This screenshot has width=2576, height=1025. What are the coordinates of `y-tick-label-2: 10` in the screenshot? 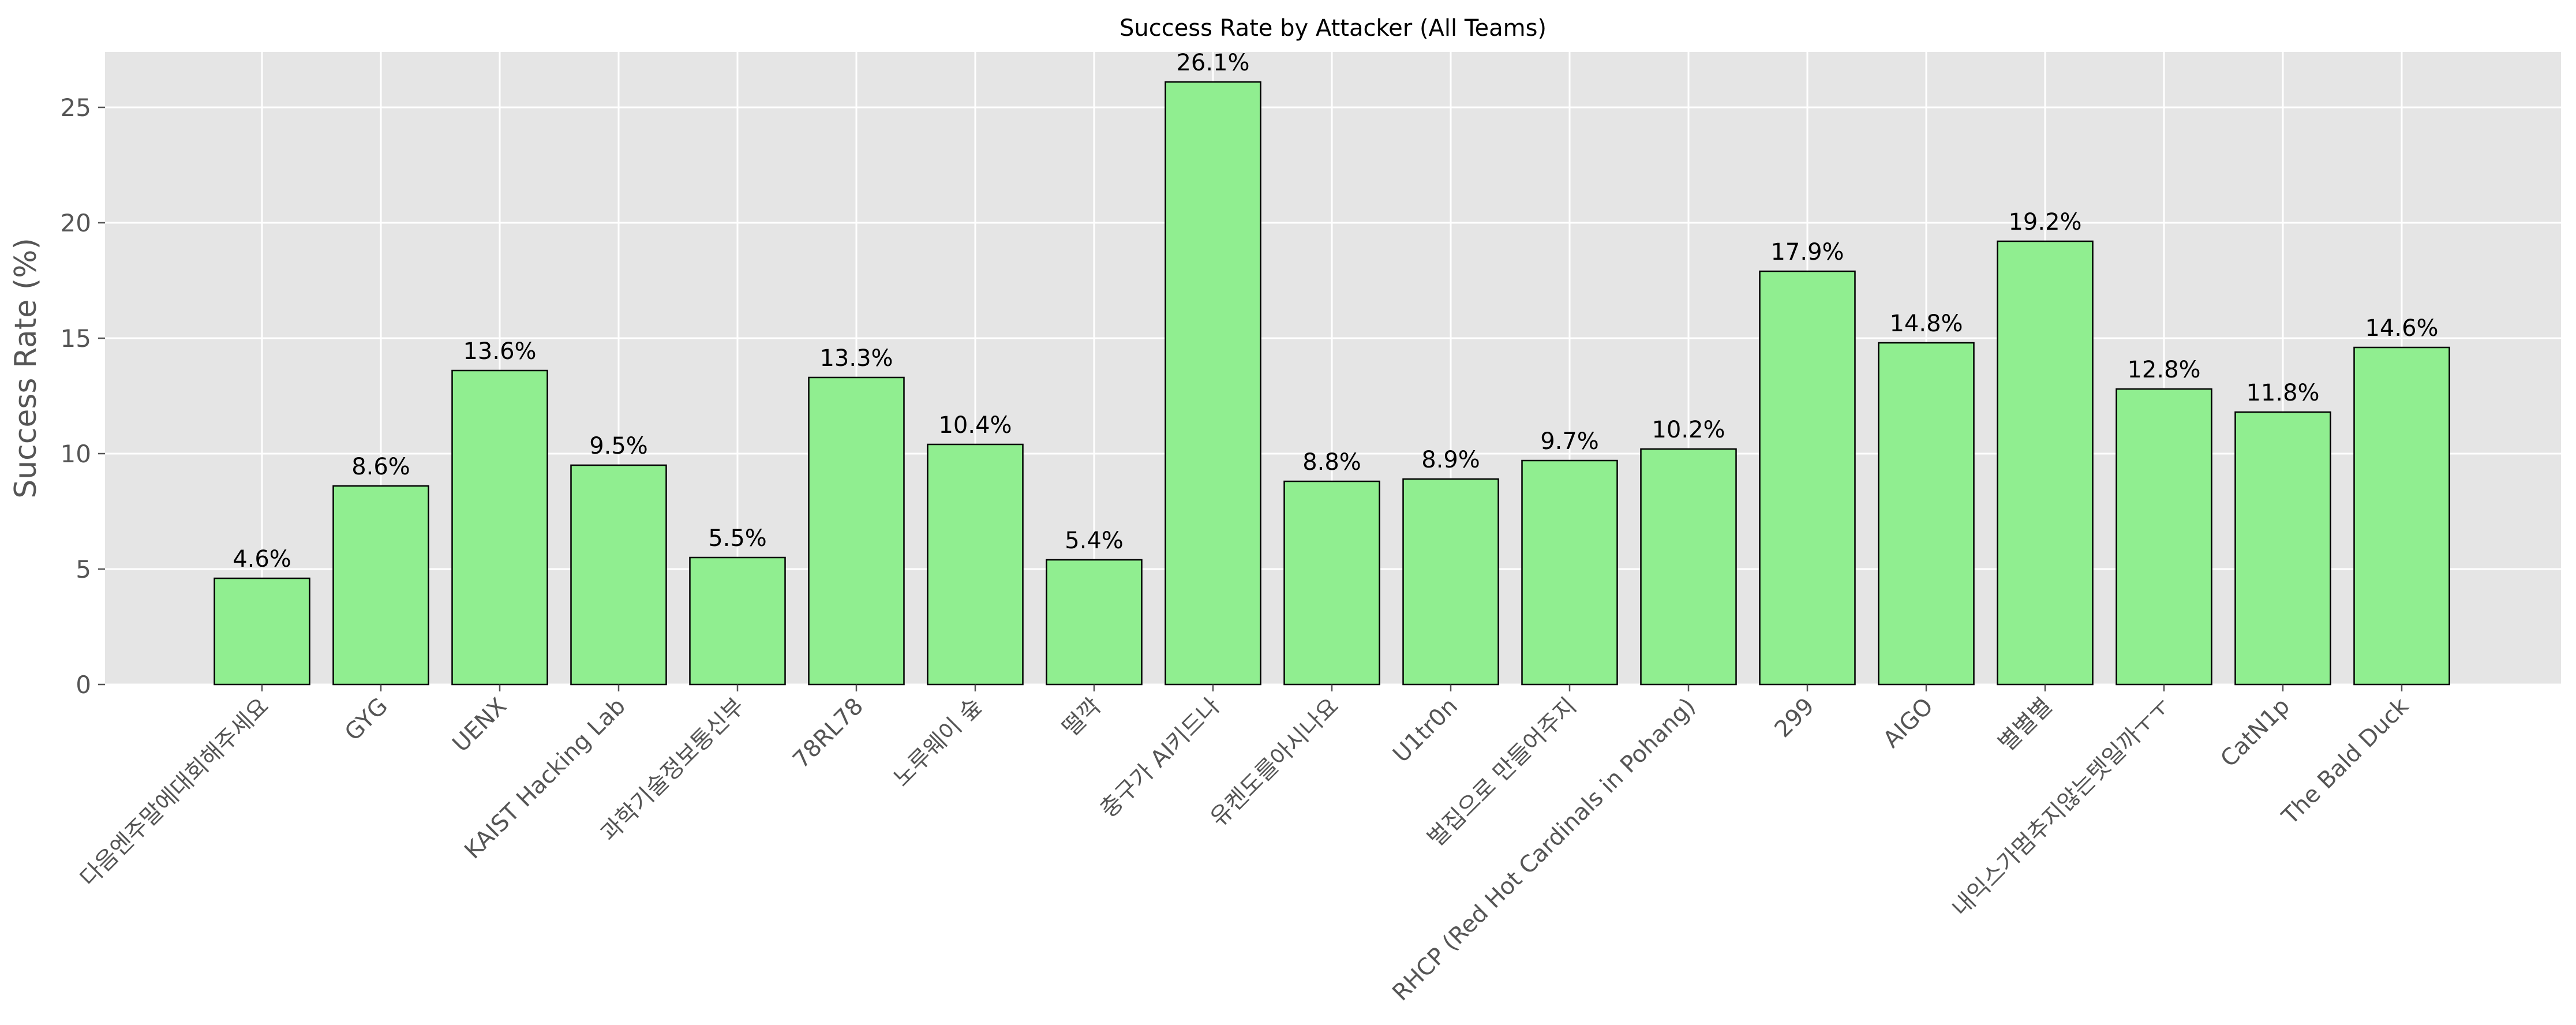 It's located at (76, 454).